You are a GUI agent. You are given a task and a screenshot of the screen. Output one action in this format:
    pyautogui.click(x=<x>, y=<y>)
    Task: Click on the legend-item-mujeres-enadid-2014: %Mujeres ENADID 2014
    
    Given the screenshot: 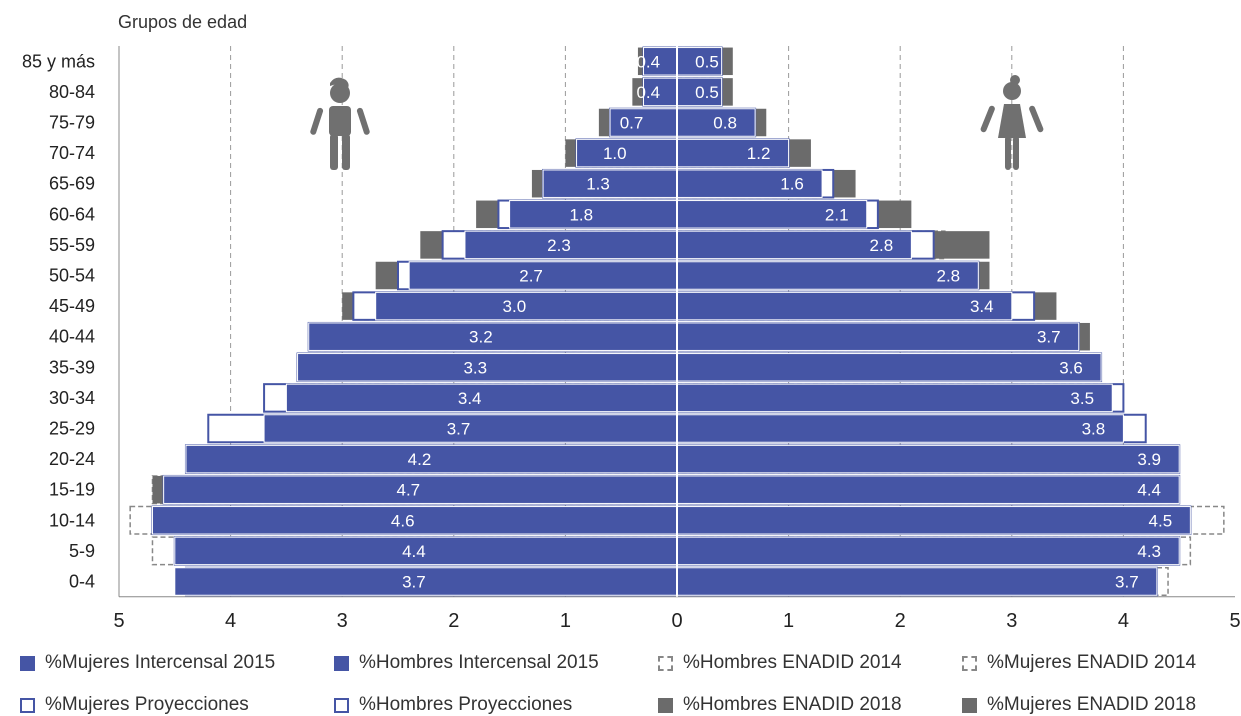 What is the action you would take?
    pyautogui.click(x=1079, y=663)
    